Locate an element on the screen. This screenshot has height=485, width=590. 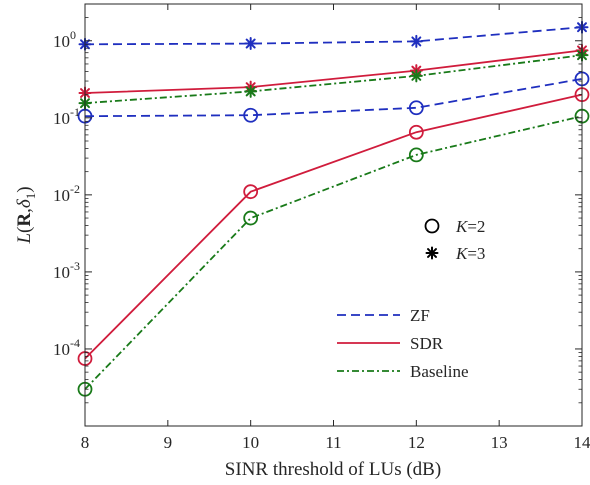
x-tick-label: 11 is located at coordinates (333, 442).